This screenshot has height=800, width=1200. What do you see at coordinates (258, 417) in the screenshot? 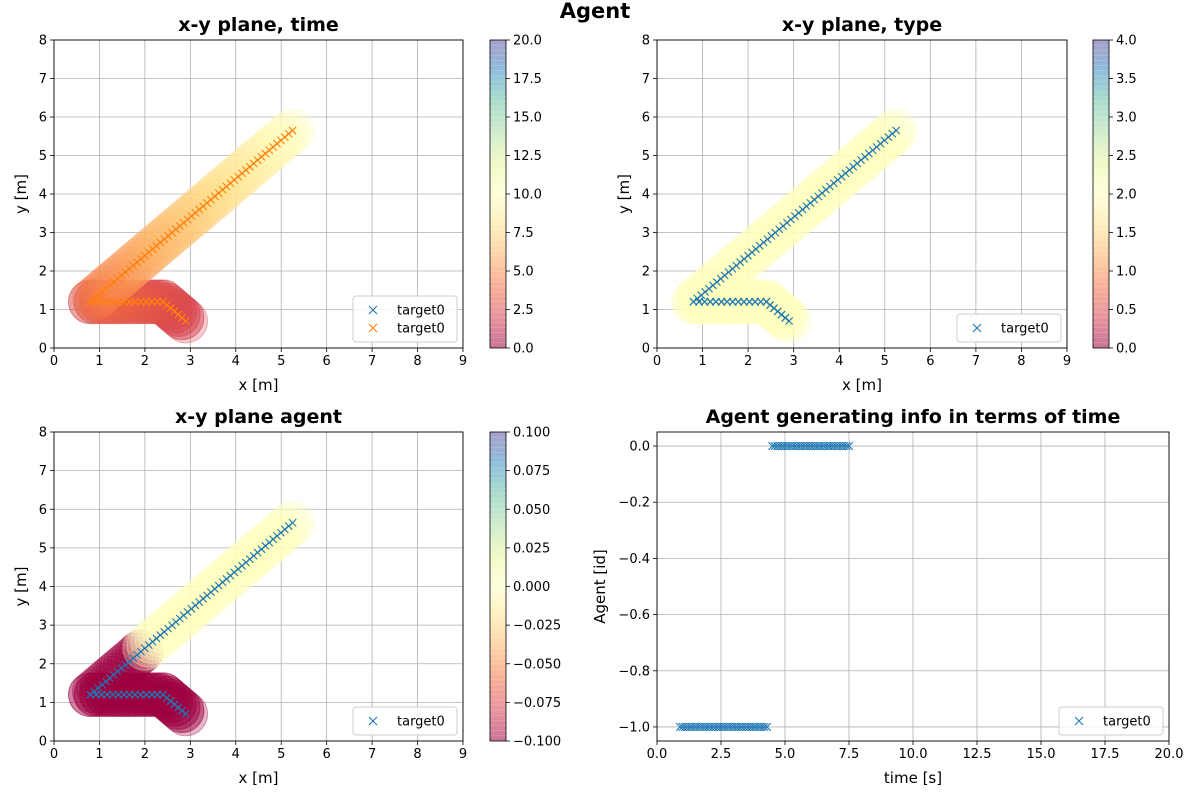
I see `panel-title: x-y plane agent` at bounding box center [258, 417].